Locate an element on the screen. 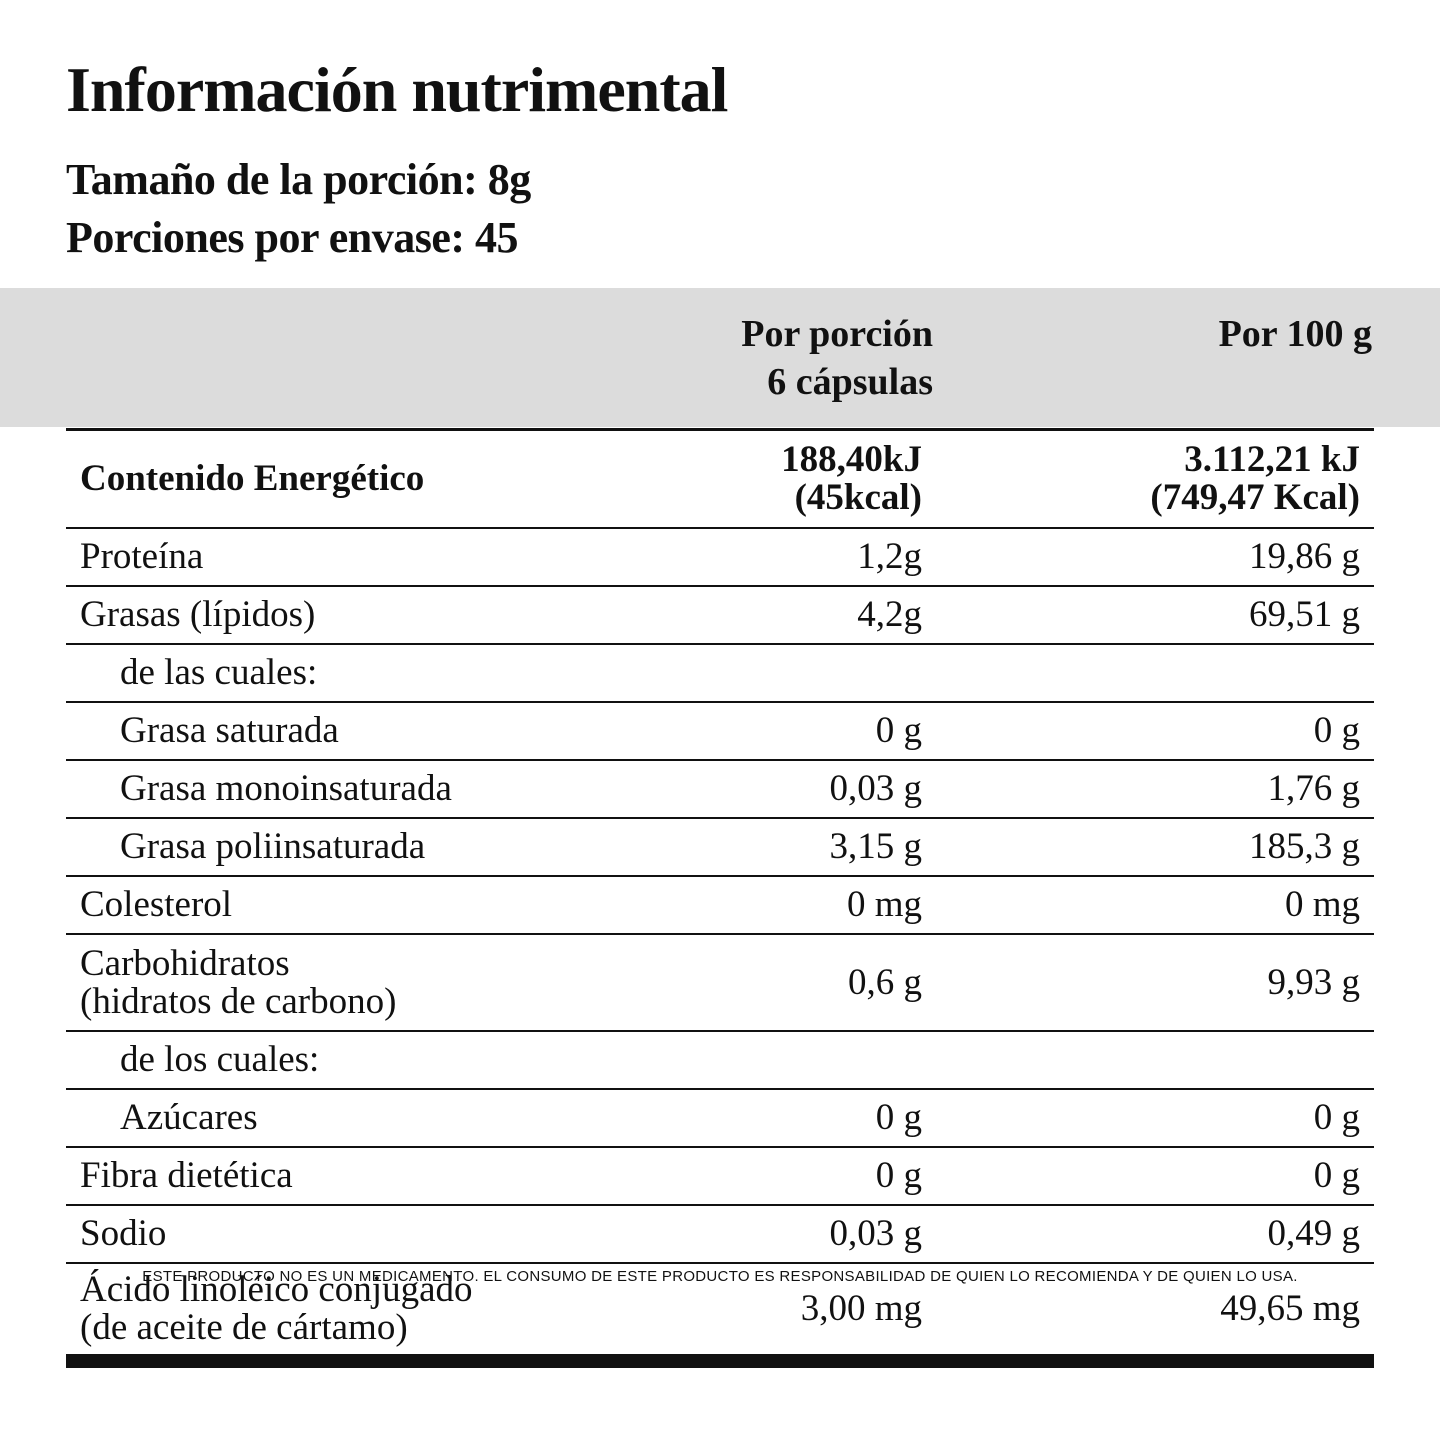 The height and width of the screenshot is (1440, 1440). per-100g-value: 1,76 g is located at coordinates (1314, 788).